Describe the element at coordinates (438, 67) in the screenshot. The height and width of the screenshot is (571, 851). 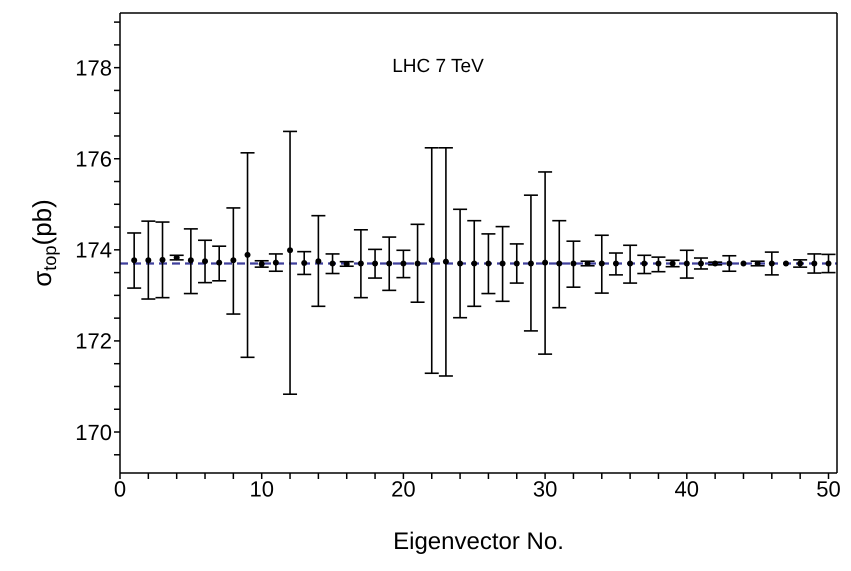
I see `annotation: LHC 7 TeV` at that location.